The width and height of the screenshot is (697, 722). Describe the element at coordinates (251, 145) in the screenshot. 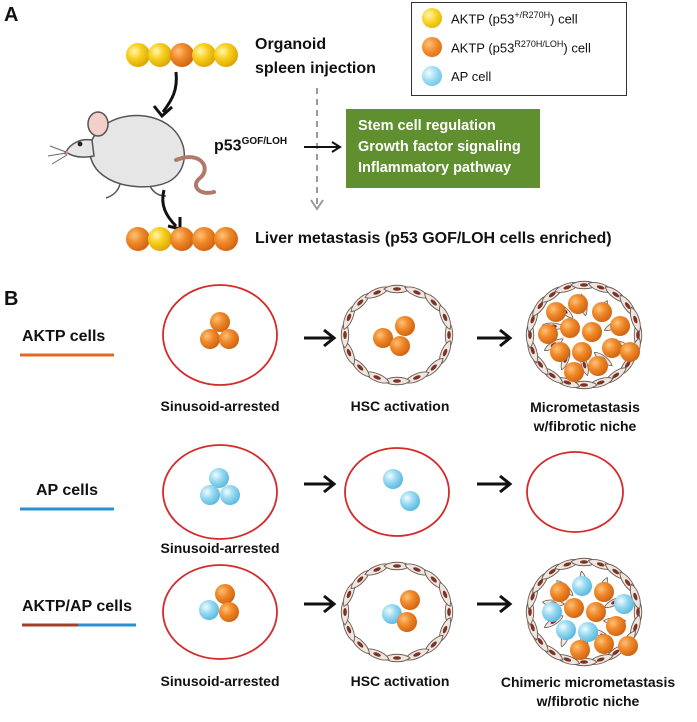

I see `genotype-label: p53GOF/LOH` at that location.